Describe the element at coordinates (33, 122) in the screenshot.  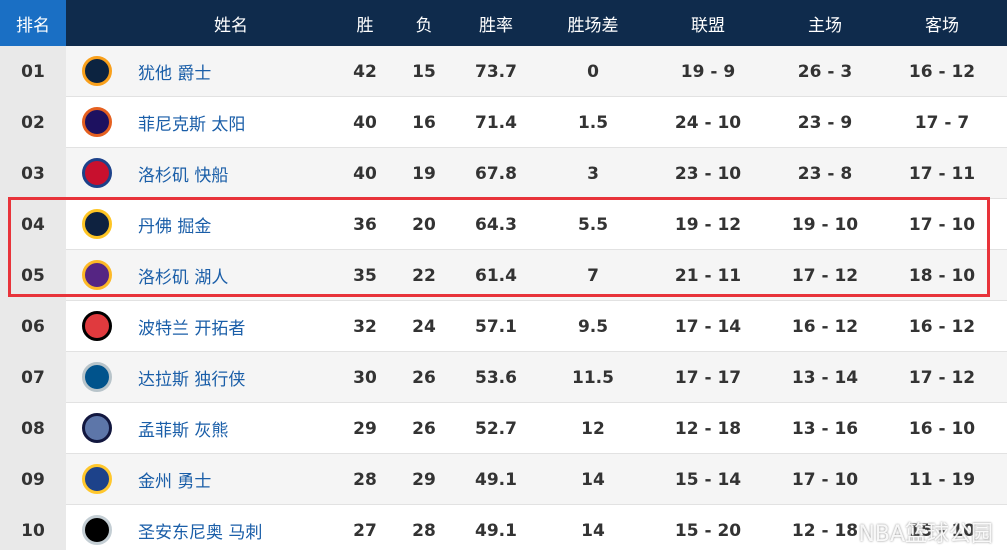
I see `rank-cell: 02` at that location.